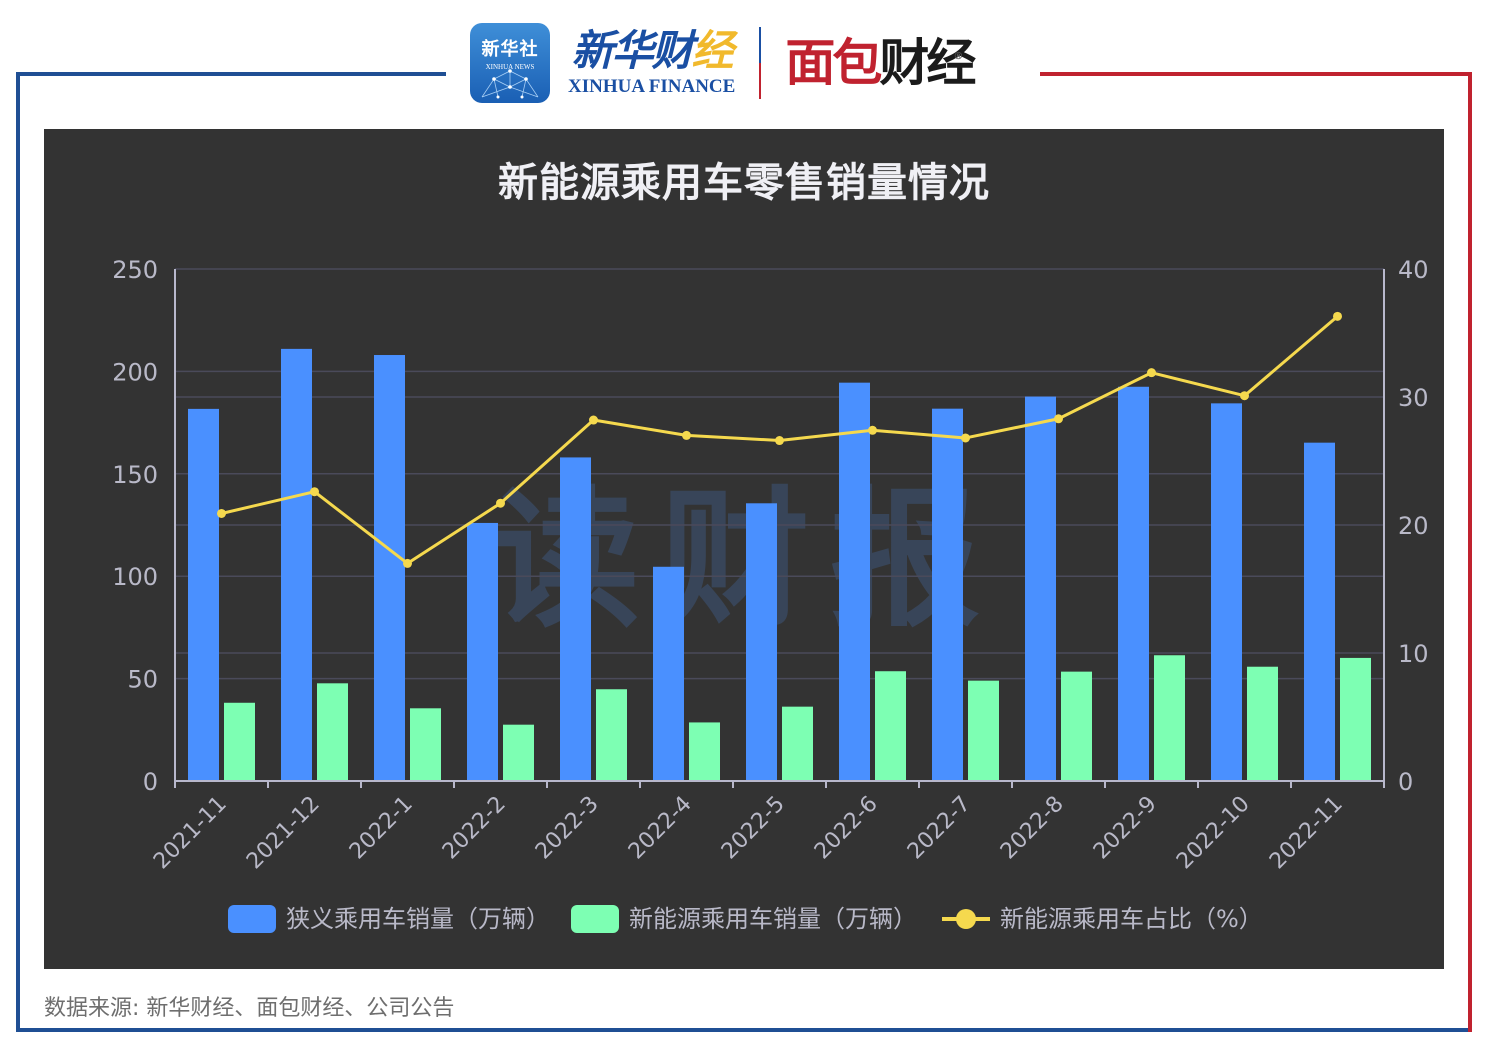  Describe the element at coordinates (753, 828) in the screenshot. I see `x-tick-label: 2022-5` at that location.